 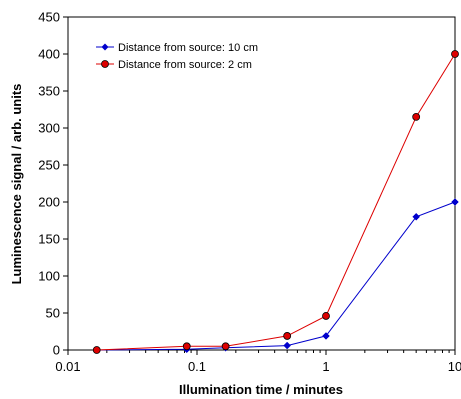 What do you see at coordinates (325, 366) in the screenshot?
I see `x-tick-label: 1` at bounding box center [325, 366].